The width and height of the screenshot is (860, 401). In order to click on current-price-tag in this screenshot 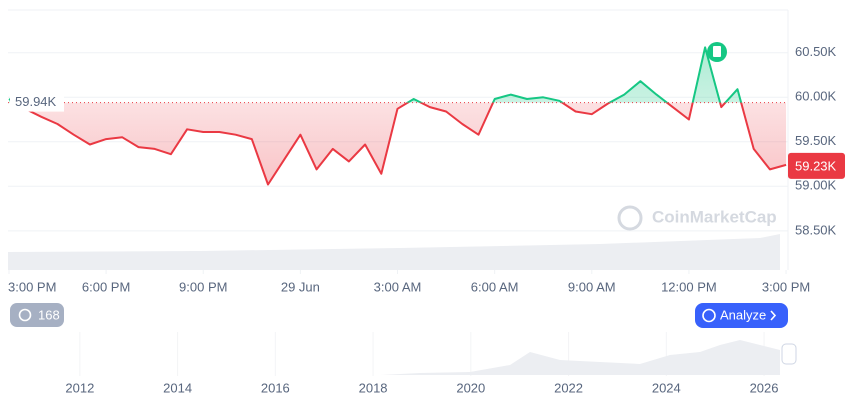, I will do `click(816, 165)`.